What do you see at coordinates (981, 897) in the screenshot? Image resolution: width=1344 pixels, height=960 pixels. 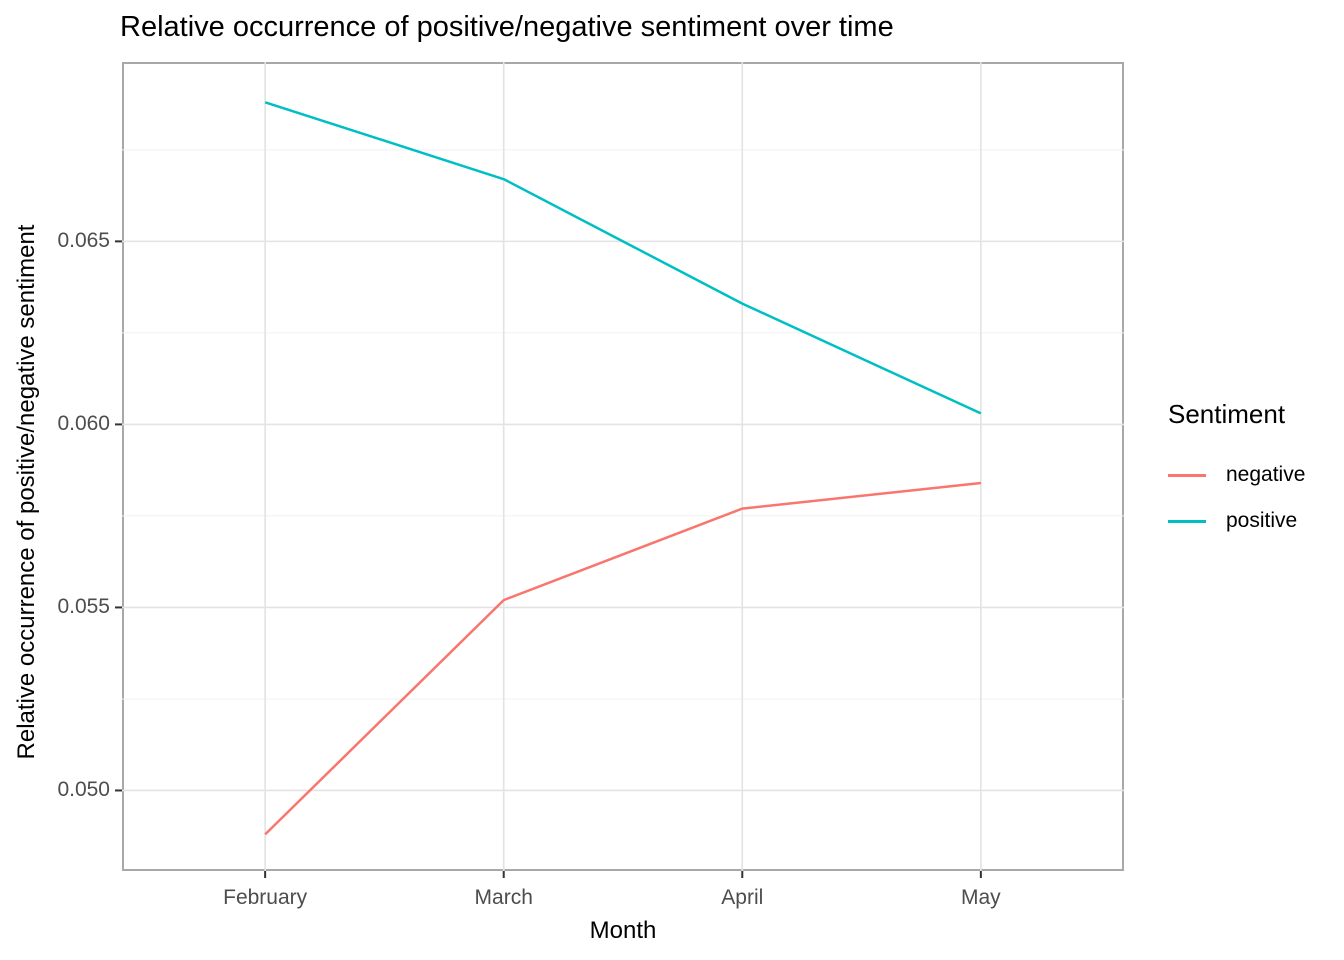 I see `x-tick-label-may: May` at bounding box center [981, 897].